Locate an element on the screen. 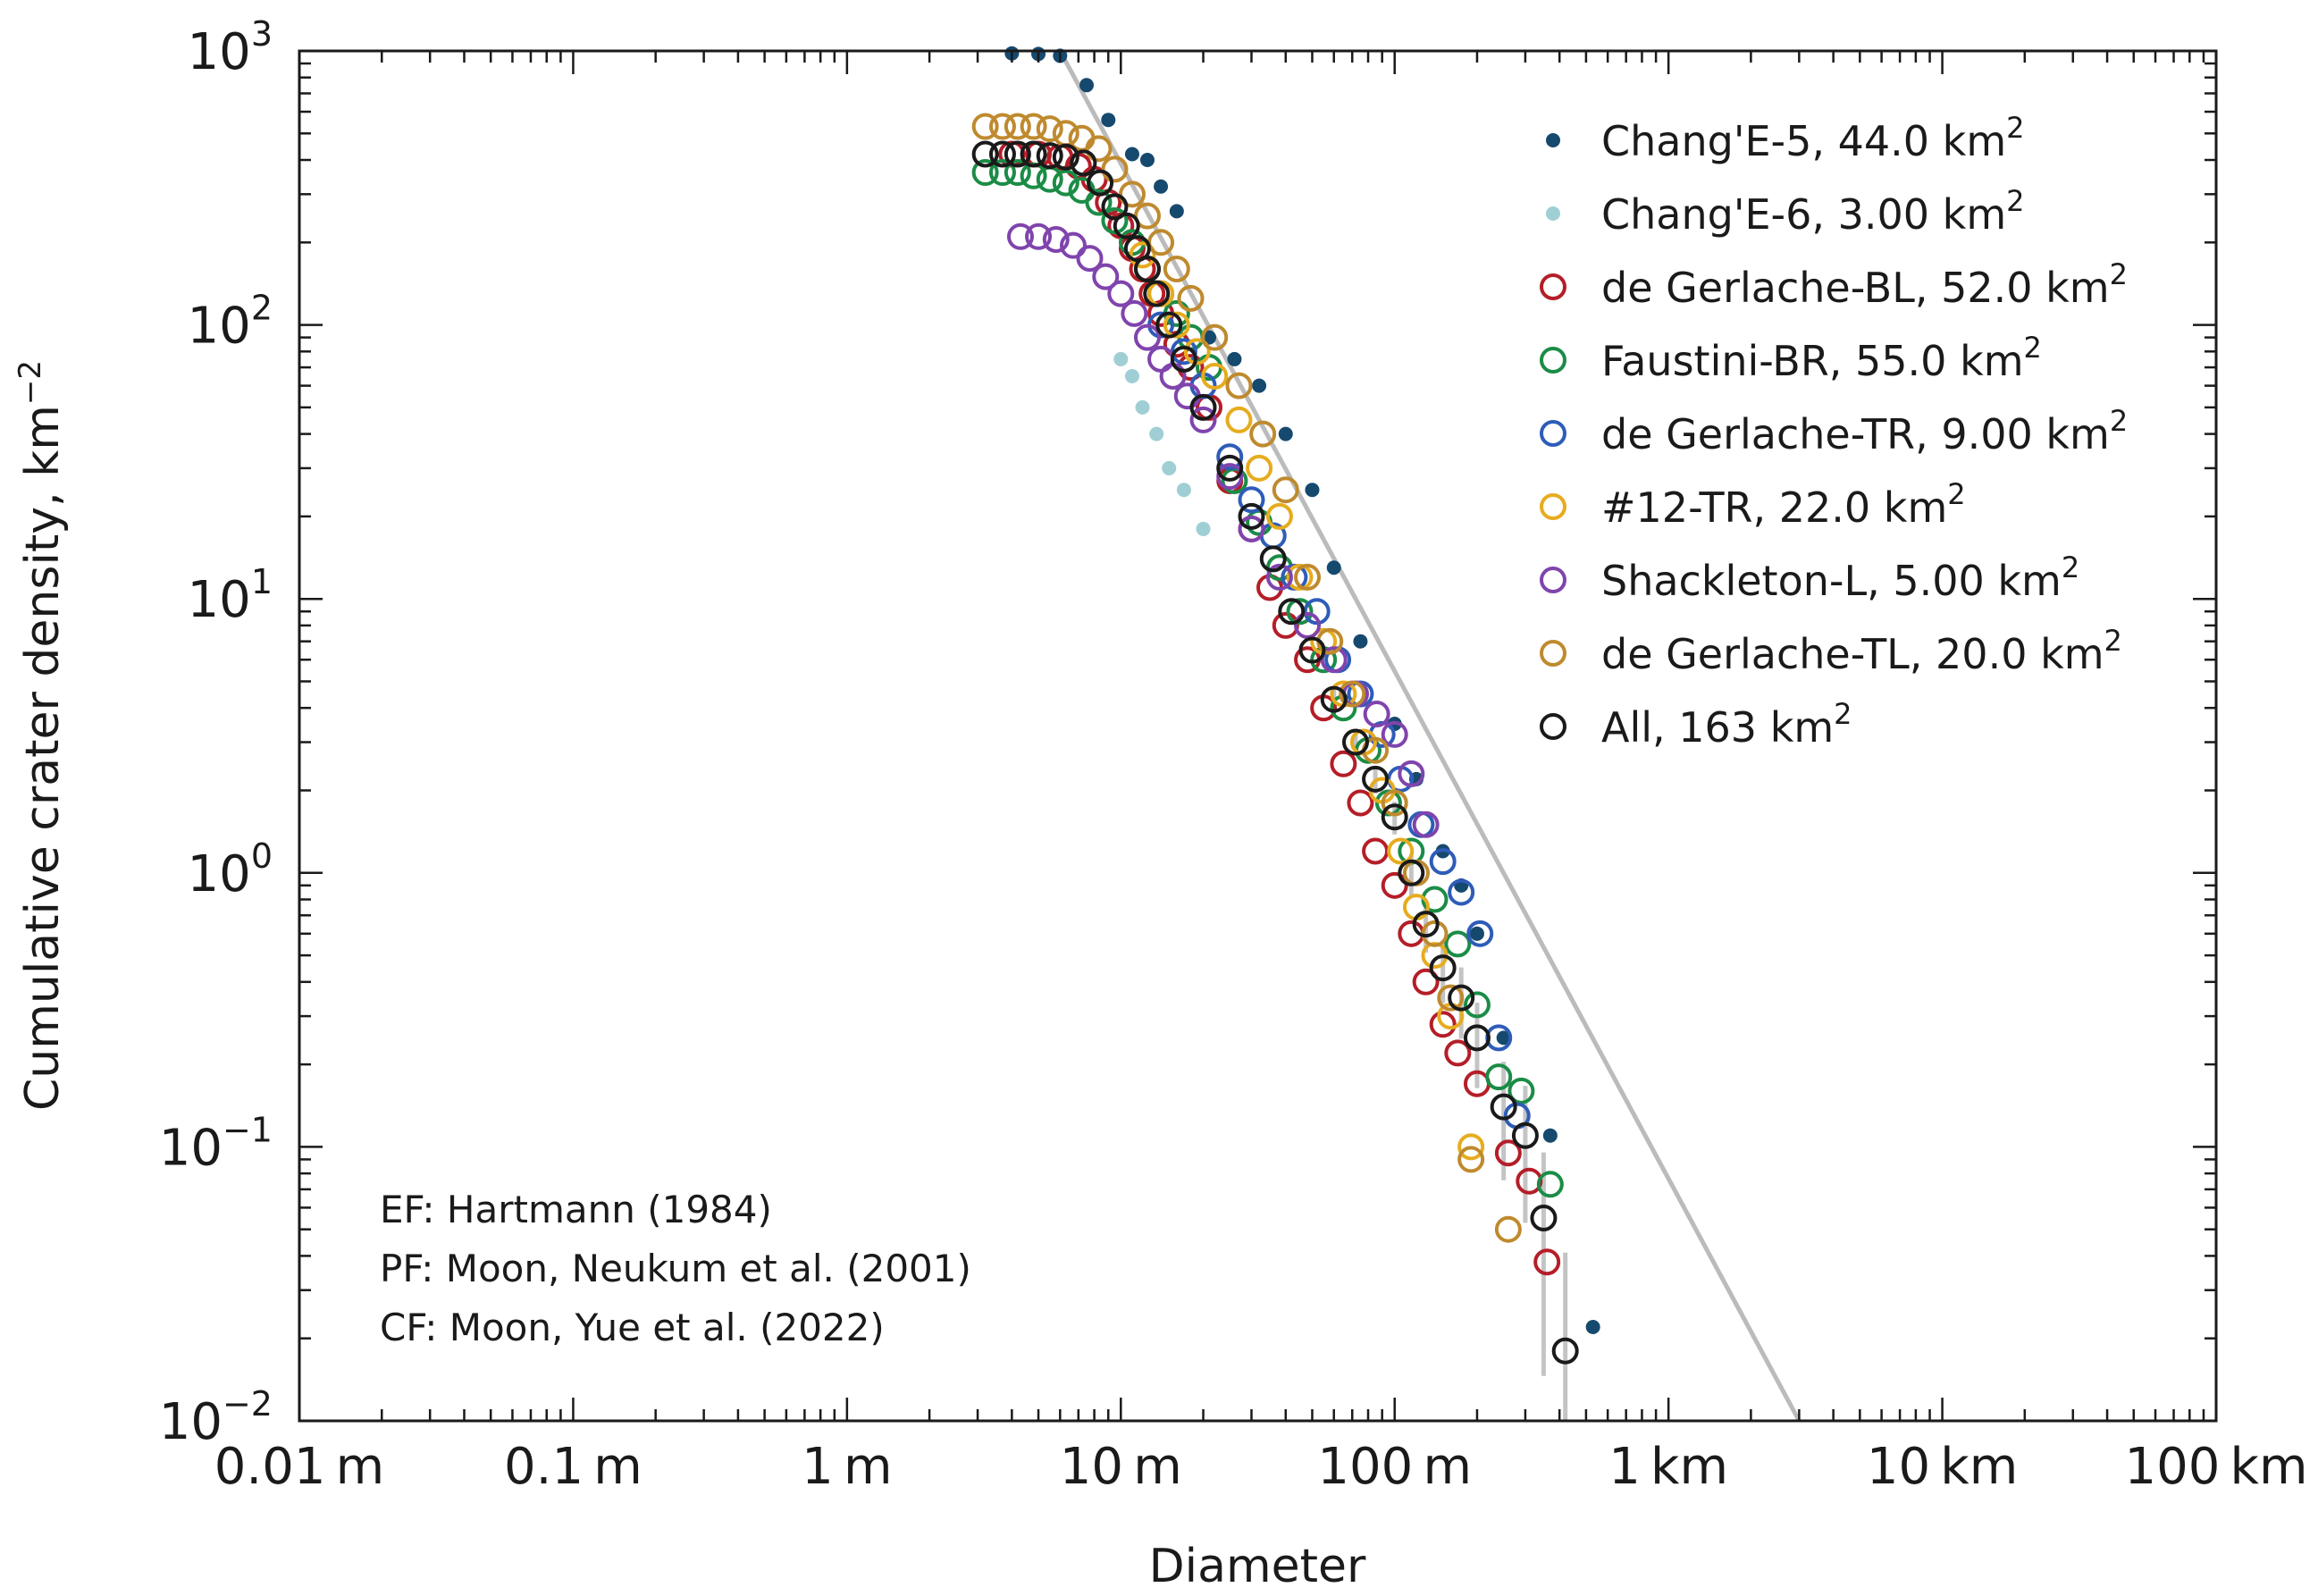 This screenshot has width=2318, height=1596. y-tick-label-exponent: 3 is located at coordinates (262, 34).